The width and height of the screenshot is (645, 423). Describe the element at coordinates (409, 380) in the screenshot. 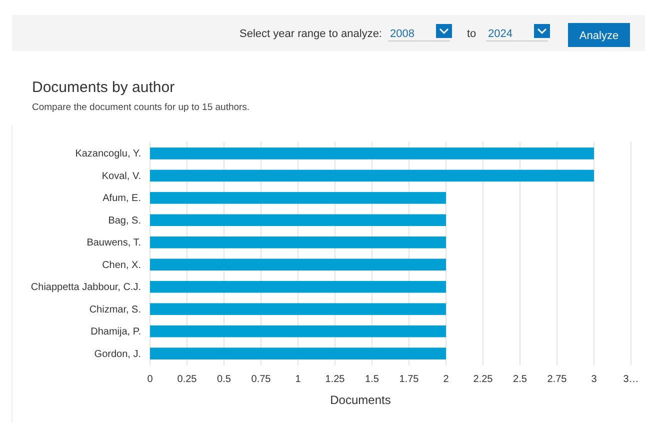

I see `x-tick-label: 1.75` at that location.